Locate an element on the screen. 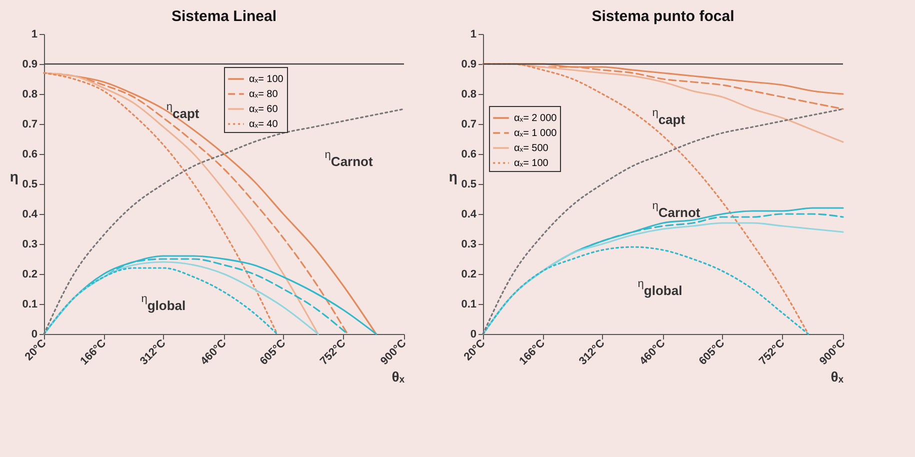 This screenshot has width=915, height=457. legend-label: αₓ= 40 is located at coordinates (263, 124).